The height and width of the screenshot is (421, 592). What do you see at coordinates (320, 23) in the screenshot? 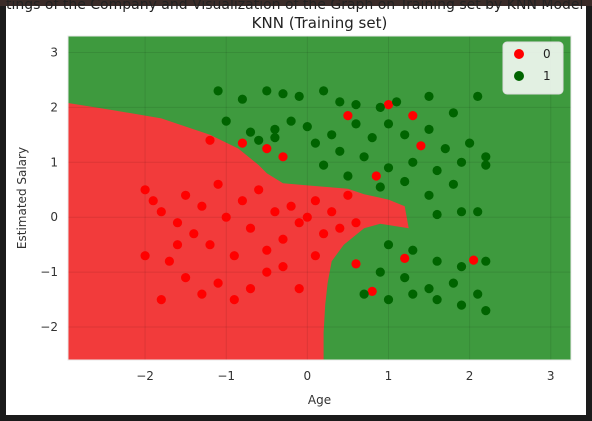
I see `chart-title: KNN (Training set)` at bounding box center [320, 23].